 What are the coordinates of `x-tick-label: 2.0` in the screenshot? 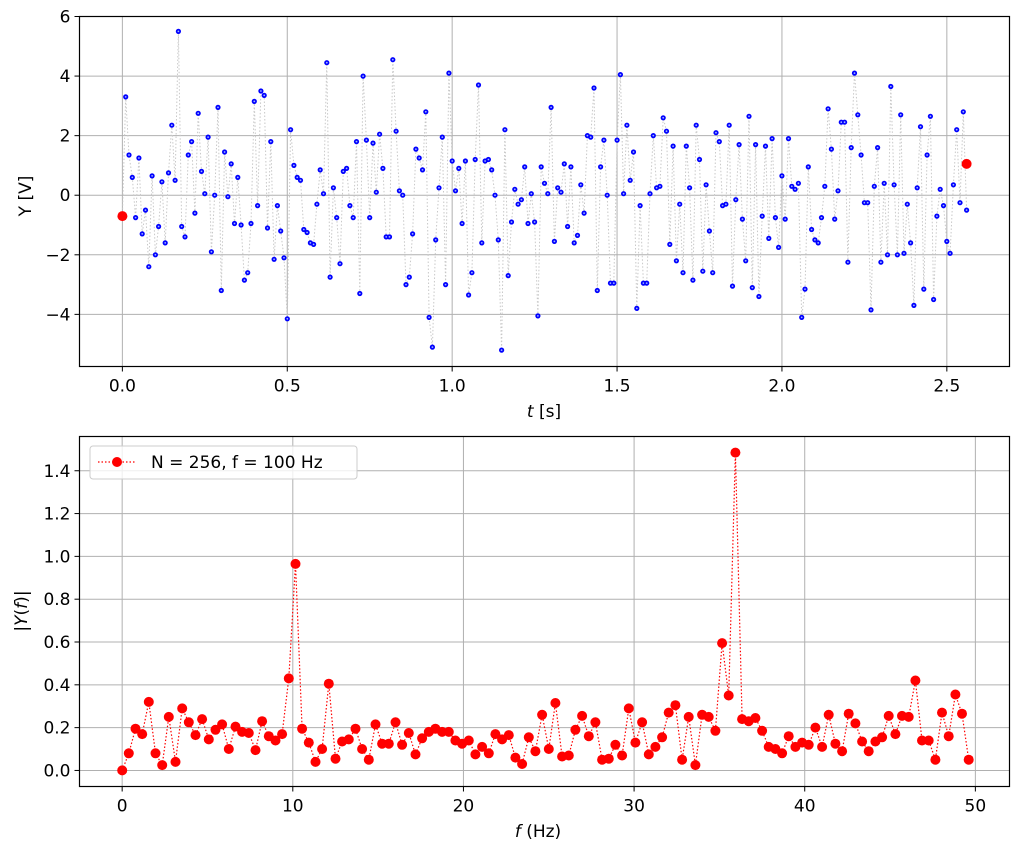 It's located at (781, 387).